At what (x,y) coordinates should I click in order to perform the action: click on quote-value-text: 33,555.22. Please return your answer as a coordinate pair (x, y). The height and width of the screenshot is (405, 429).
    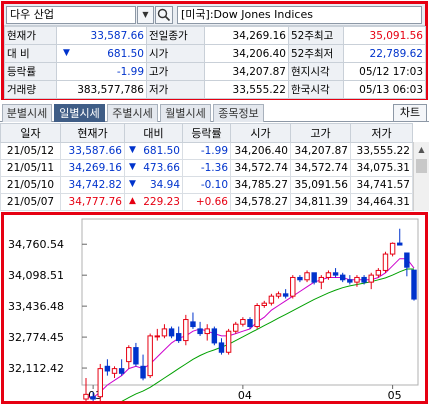
    Looking at the image, I should click on (259, 89).